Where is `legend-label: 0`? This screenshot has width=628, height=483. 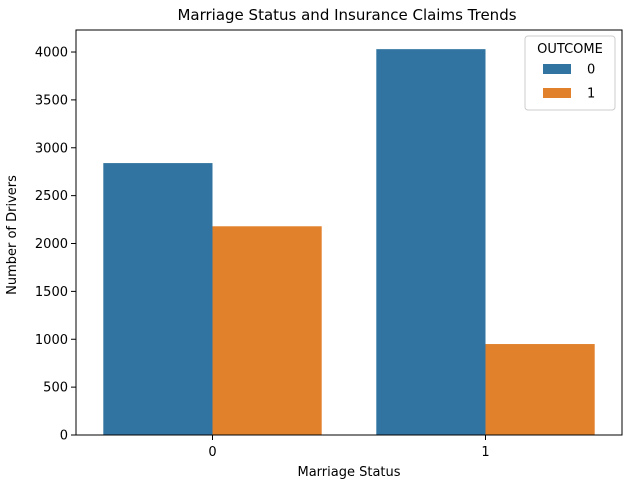
legend-label: 0 is located at coordinates (591, 70).